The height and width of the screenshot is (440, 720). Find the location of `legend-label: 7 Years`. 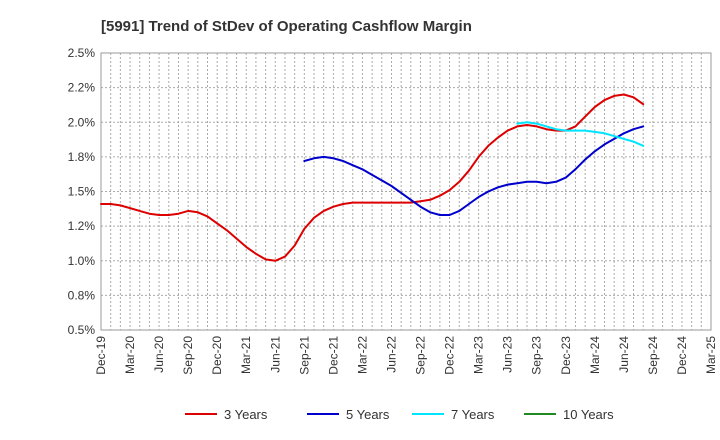

legend-label: 7 Years is located at coordinates (473, 414).